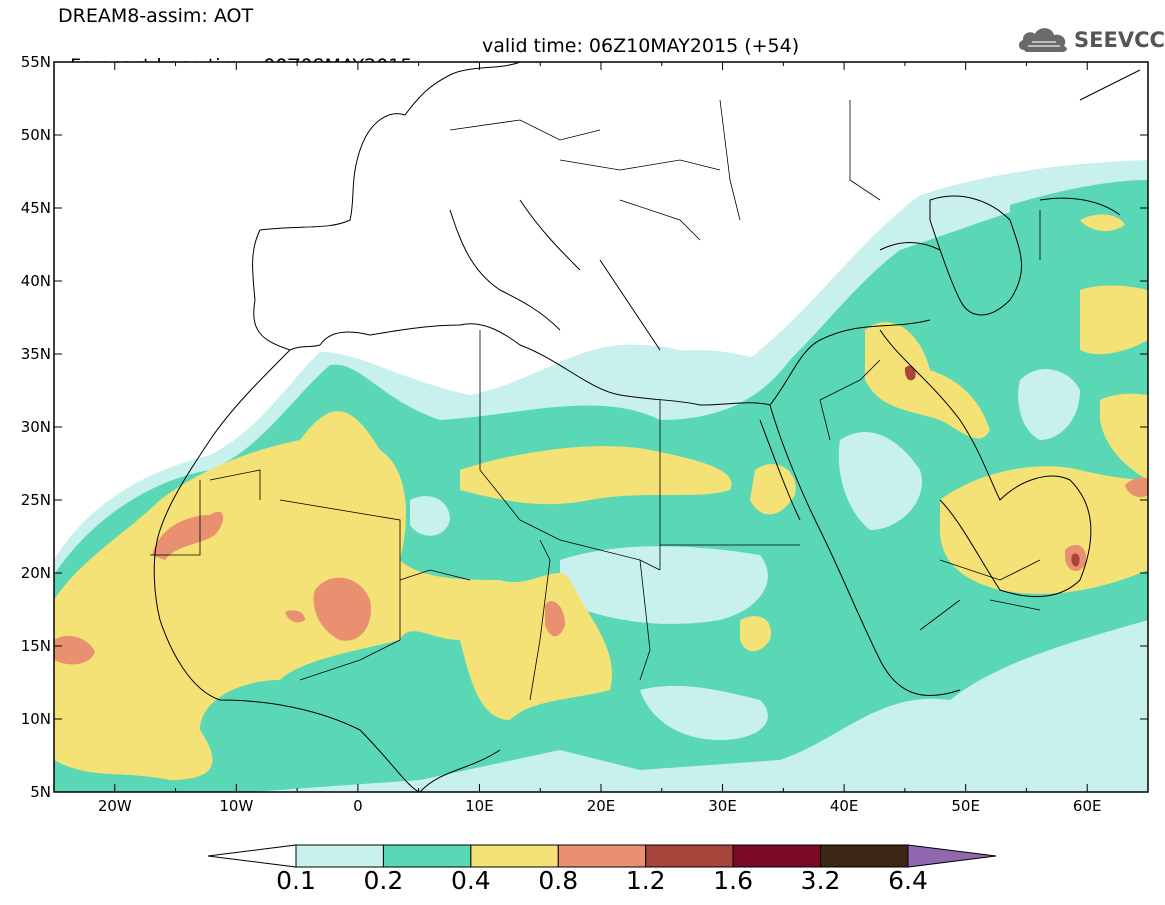  Describe the element at coordinates (36, 573) in the screenshot. I see `lat-tick-label: 20N` at that location.